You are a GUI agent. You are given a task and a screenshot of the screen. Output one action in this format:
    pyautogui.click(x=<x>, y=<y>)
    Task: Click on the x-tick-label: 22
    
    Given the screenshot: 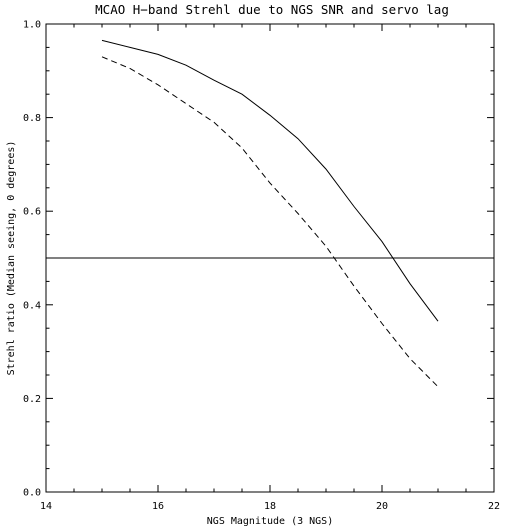 What is the action you would take?
    pyautogui.click(x=494, y=506)
    